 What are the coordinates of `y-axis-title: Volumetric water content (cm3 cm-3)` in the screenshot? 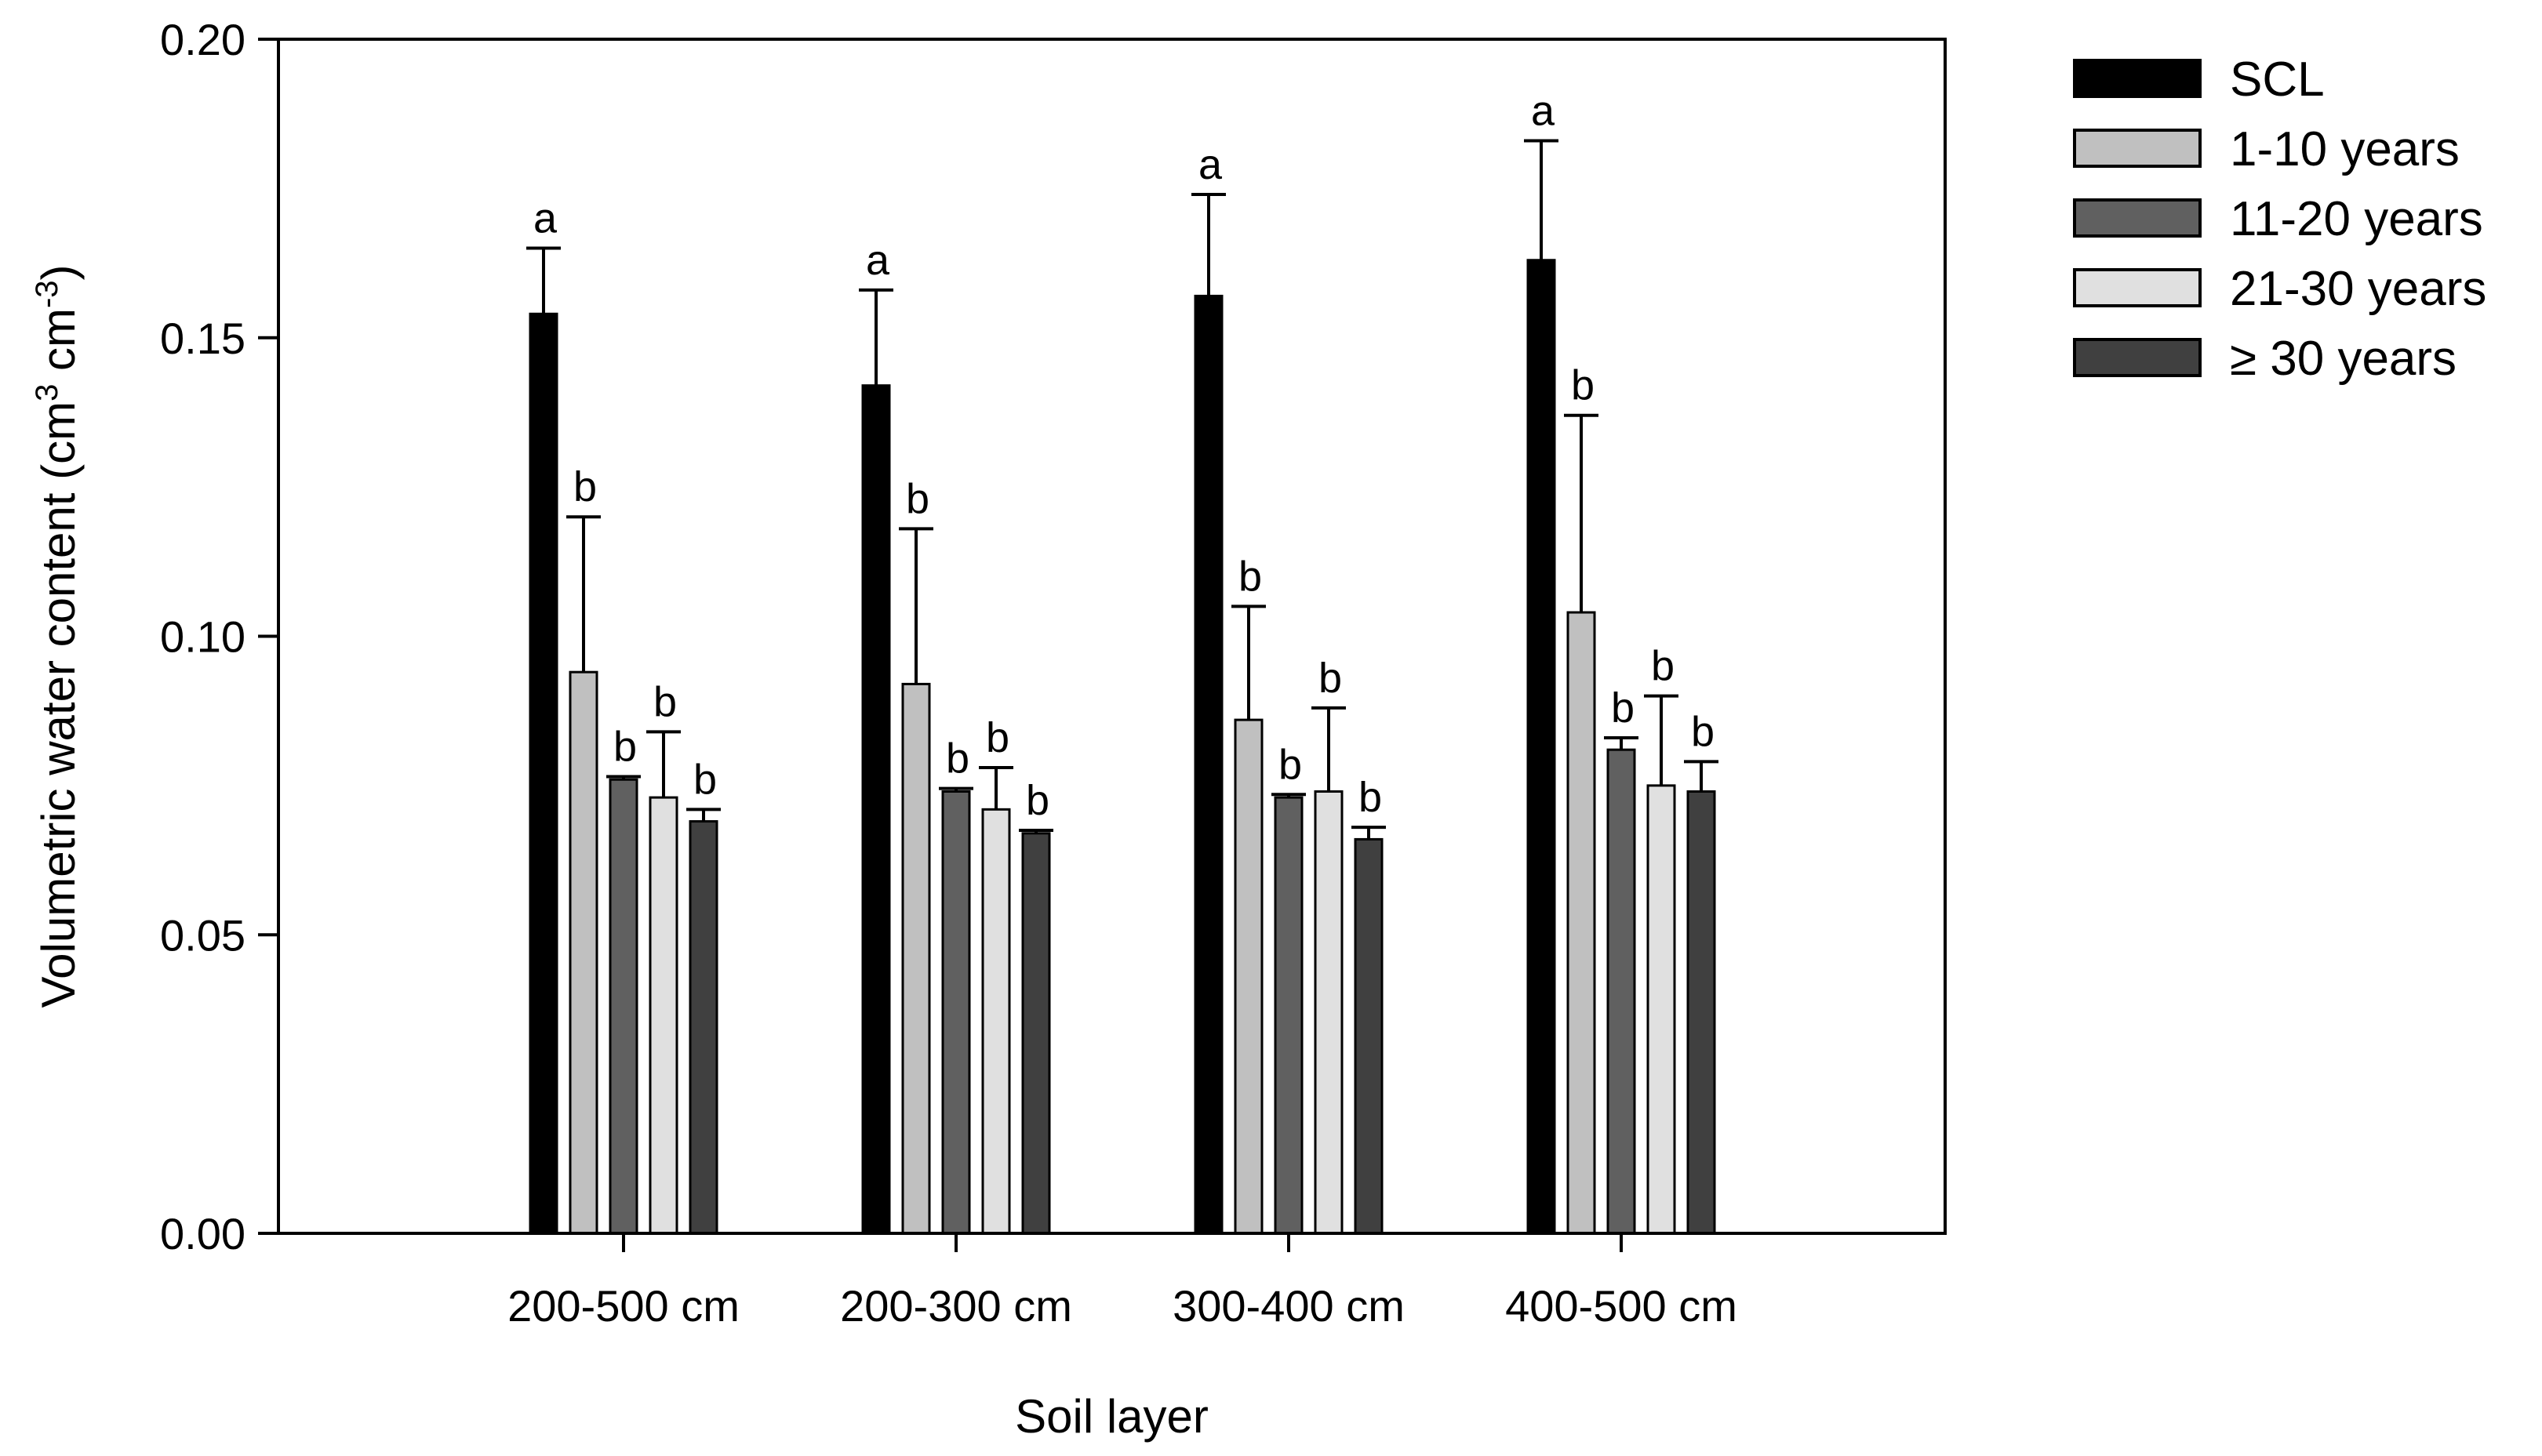 It's located at (58, 636).